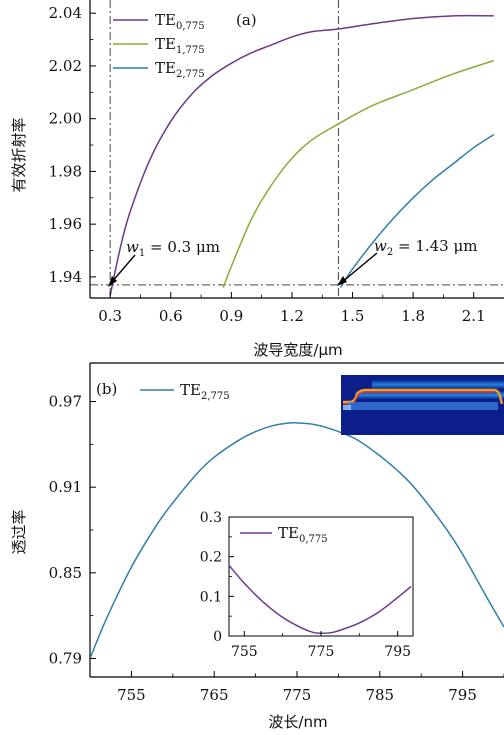  Describe the element at coordinates (19, 531) in the screenshot. I see `panel-b-ylabel: 透过率` at that location.